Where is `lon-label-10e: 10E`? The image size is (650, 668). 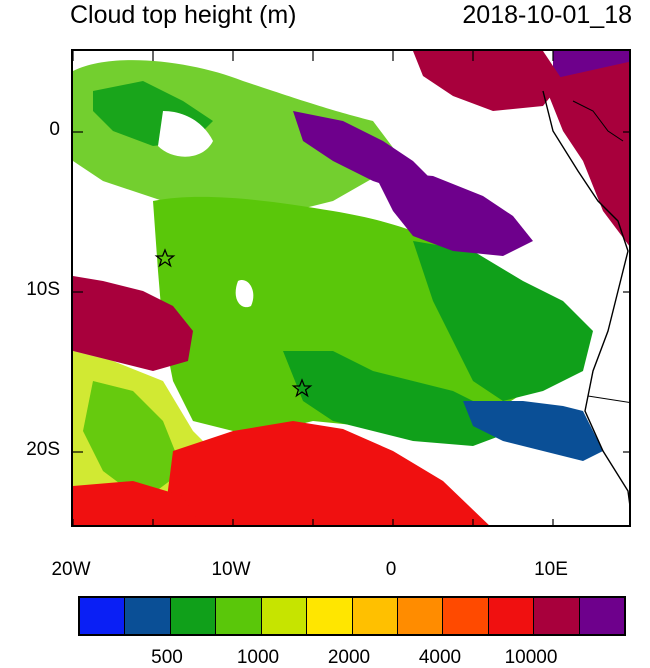 lon-label-10e: 10E is located at coordinates (551, 569).